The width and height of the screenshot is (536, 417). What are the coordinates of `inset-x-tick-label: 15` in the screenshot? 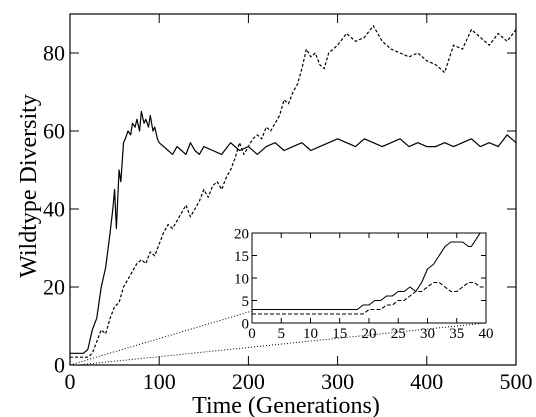 It's located at (339, 334).